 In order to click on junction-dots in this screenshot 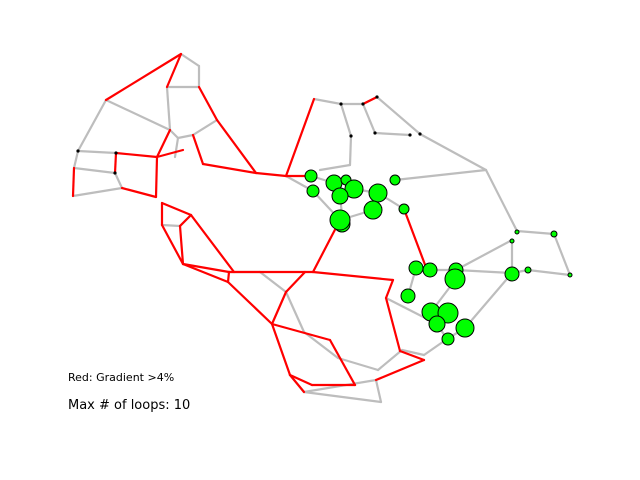, I will do `click(249, 135)`.